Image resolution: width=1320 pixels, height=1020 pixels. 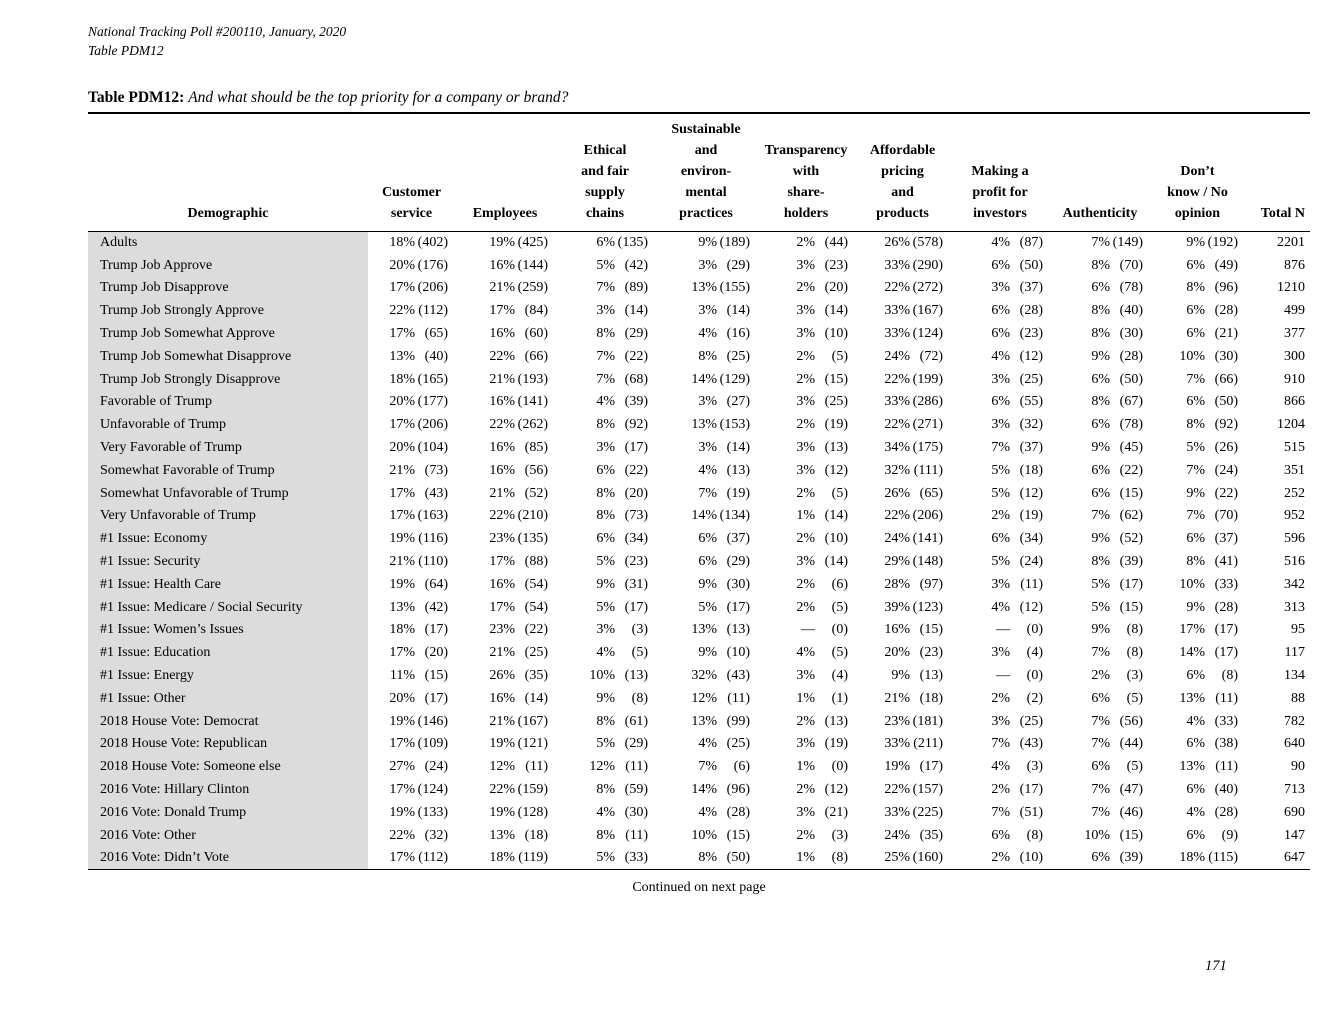 I want to click on stat-cell: 8% (96), so click(x=1197, y=288).